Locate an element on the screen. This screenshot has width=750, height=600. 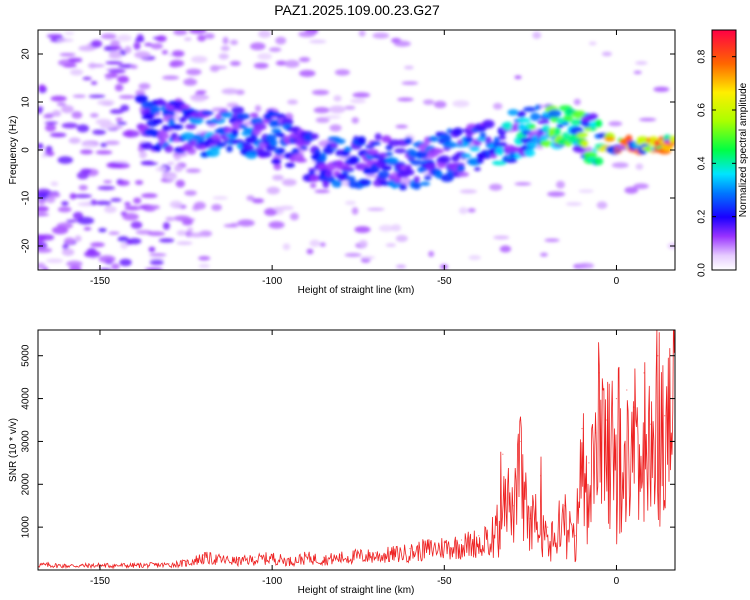
snr-y-tick-label: 2000 is located at coordinates (26, 484).